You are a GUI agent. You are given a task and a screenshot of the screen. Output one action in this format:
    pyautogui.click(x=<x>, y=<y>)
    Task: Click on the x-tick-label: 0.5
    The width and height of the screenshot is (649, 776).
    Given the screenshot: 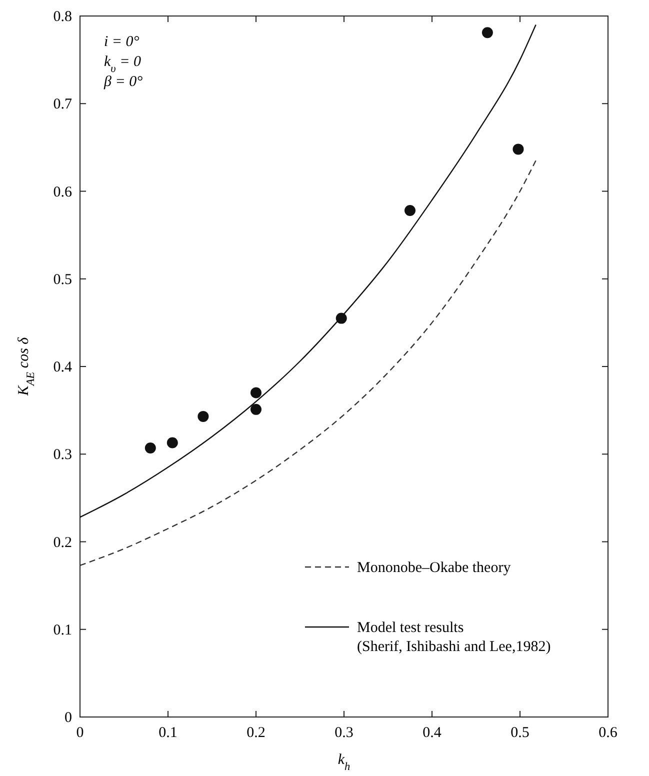 What is the action you would take?
    pyautogui.click(x=520, y=733)
    